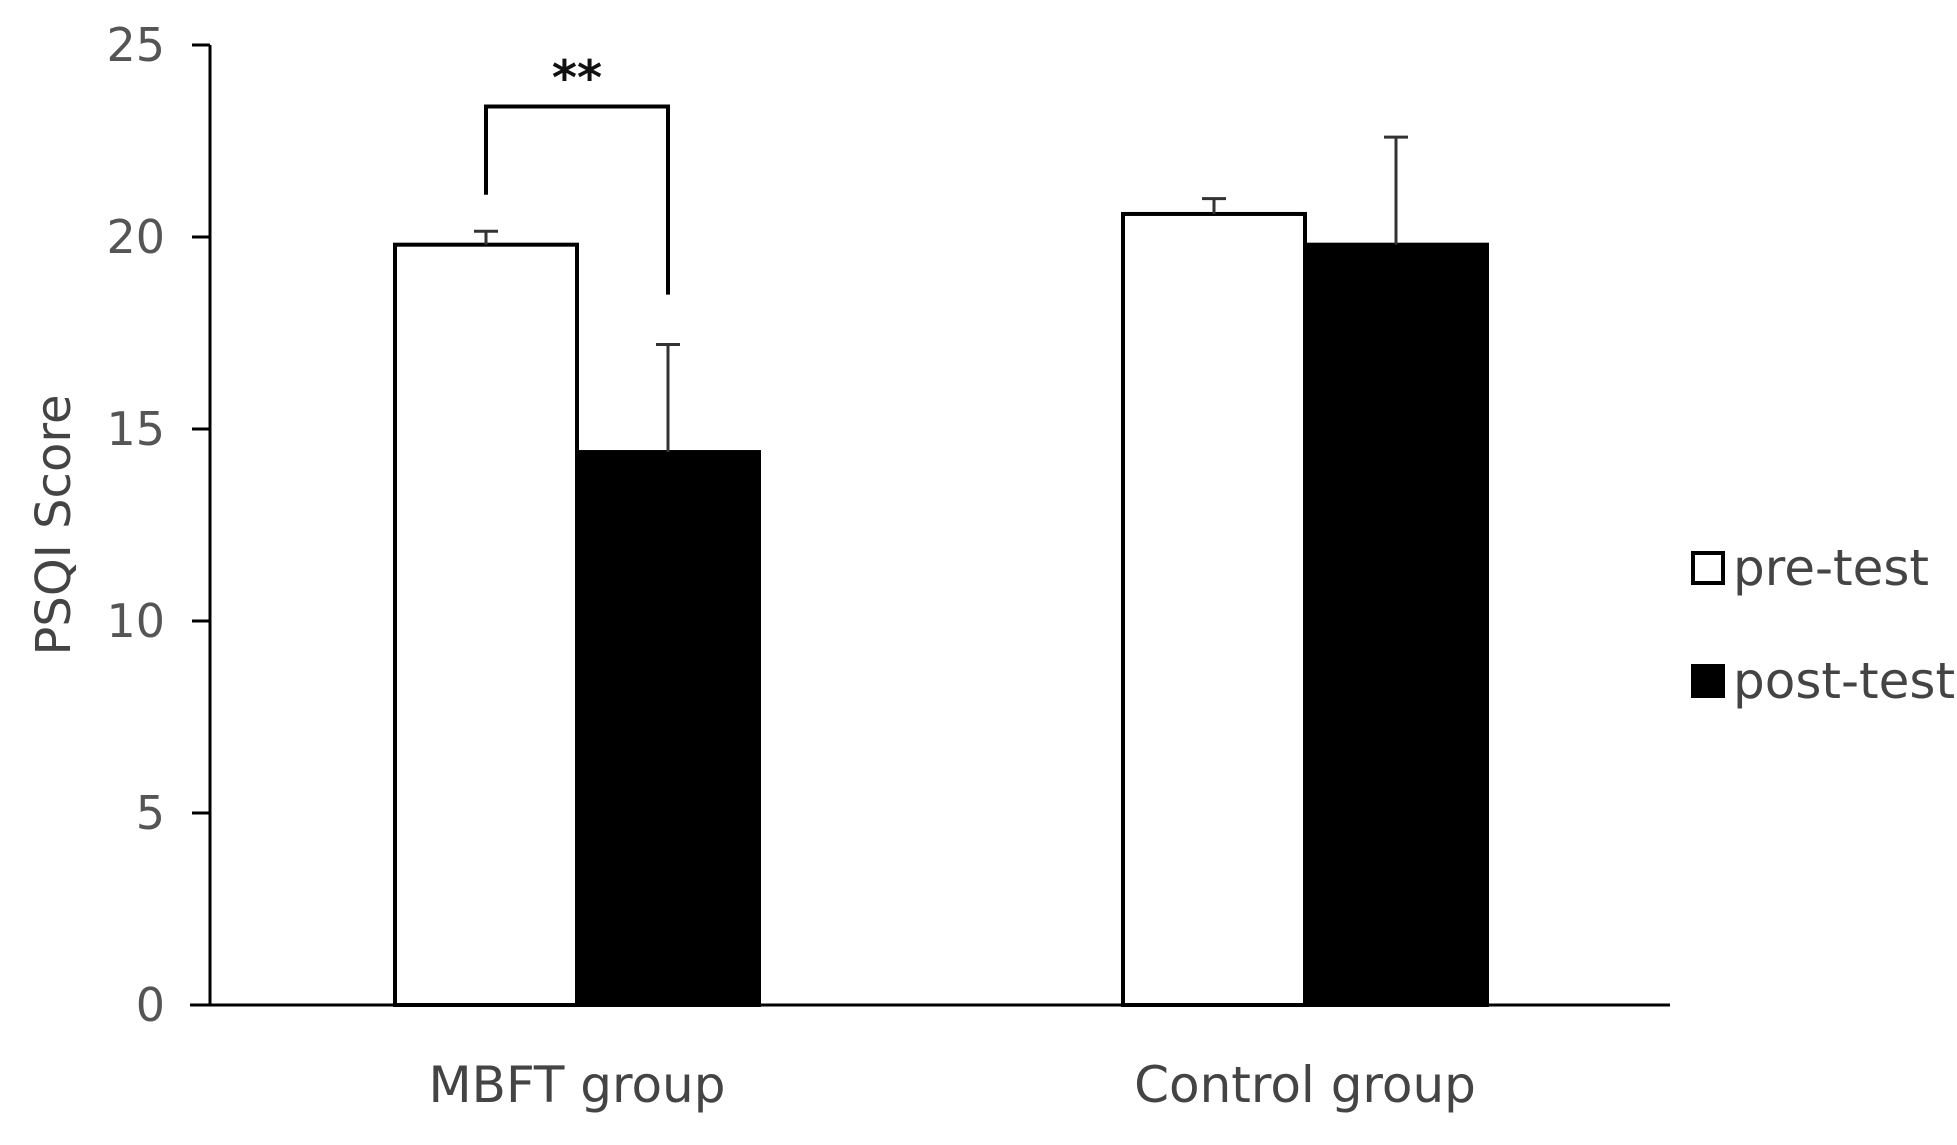 Image resolution: width=1957 pixels, height=1145 pixels. Describe the element at coordinates (486, 624) in the screenshot. I see `bar-pre-test-mbft-group` at that location.